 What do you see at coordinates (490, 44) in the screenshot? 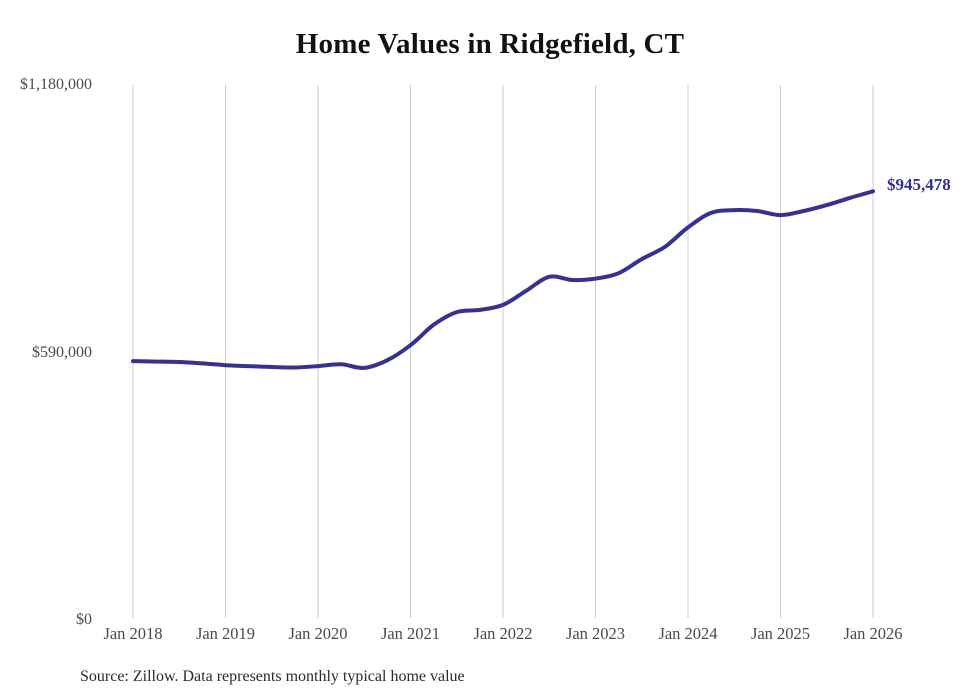
I see `chart-title: Home Values in Ridgefield, CT` at bounding box center [490, 44].